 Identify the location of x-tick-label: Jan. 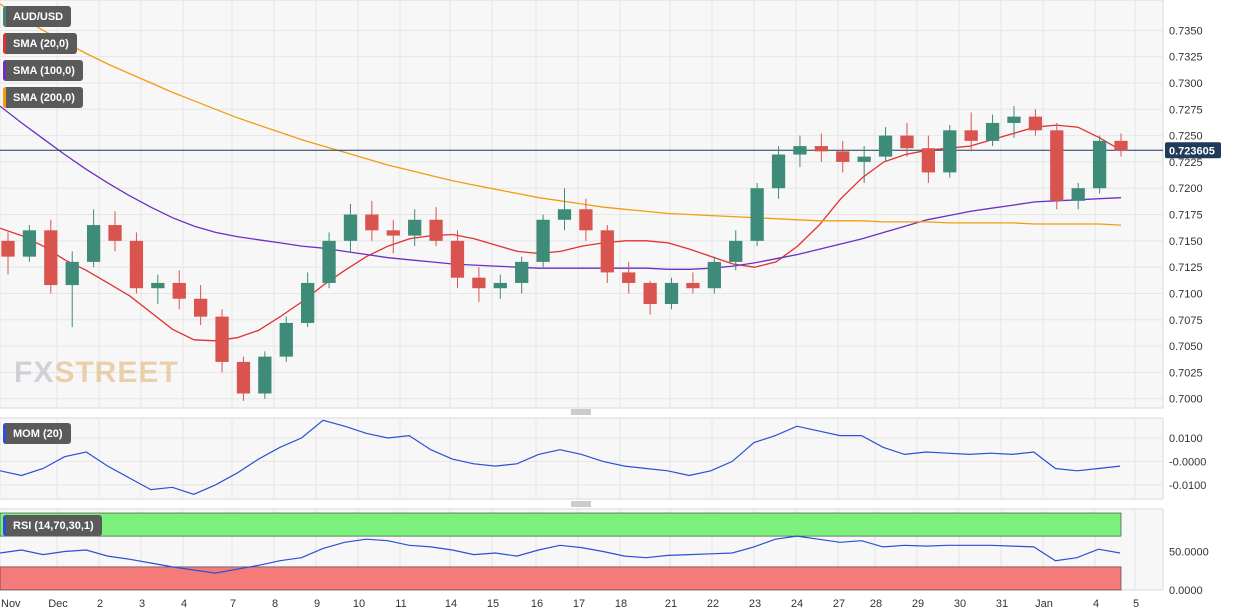
(1044, 604).